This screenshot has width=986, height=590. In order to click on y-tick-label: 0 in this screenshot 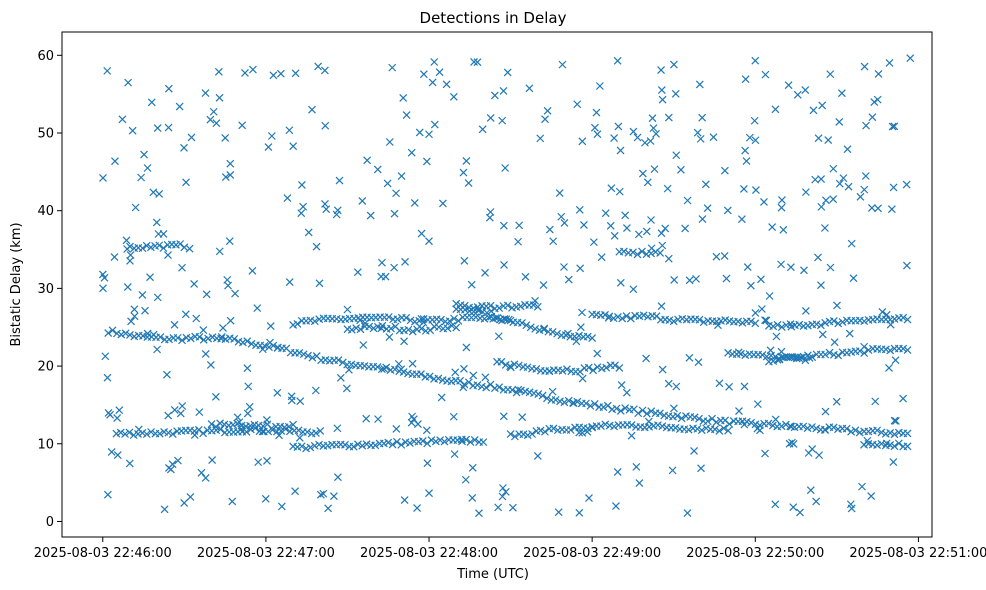, I will do `click(50, 522)`.